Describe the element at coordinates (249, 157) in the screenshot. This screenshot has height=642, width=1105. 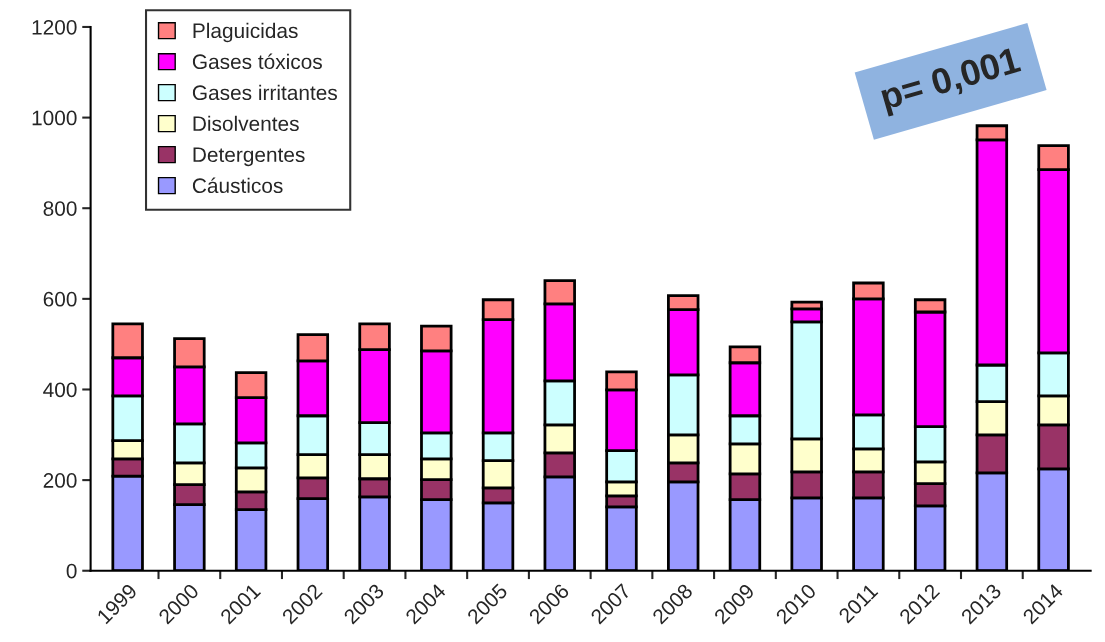
I see `legend-label: Detergentes` at that location.